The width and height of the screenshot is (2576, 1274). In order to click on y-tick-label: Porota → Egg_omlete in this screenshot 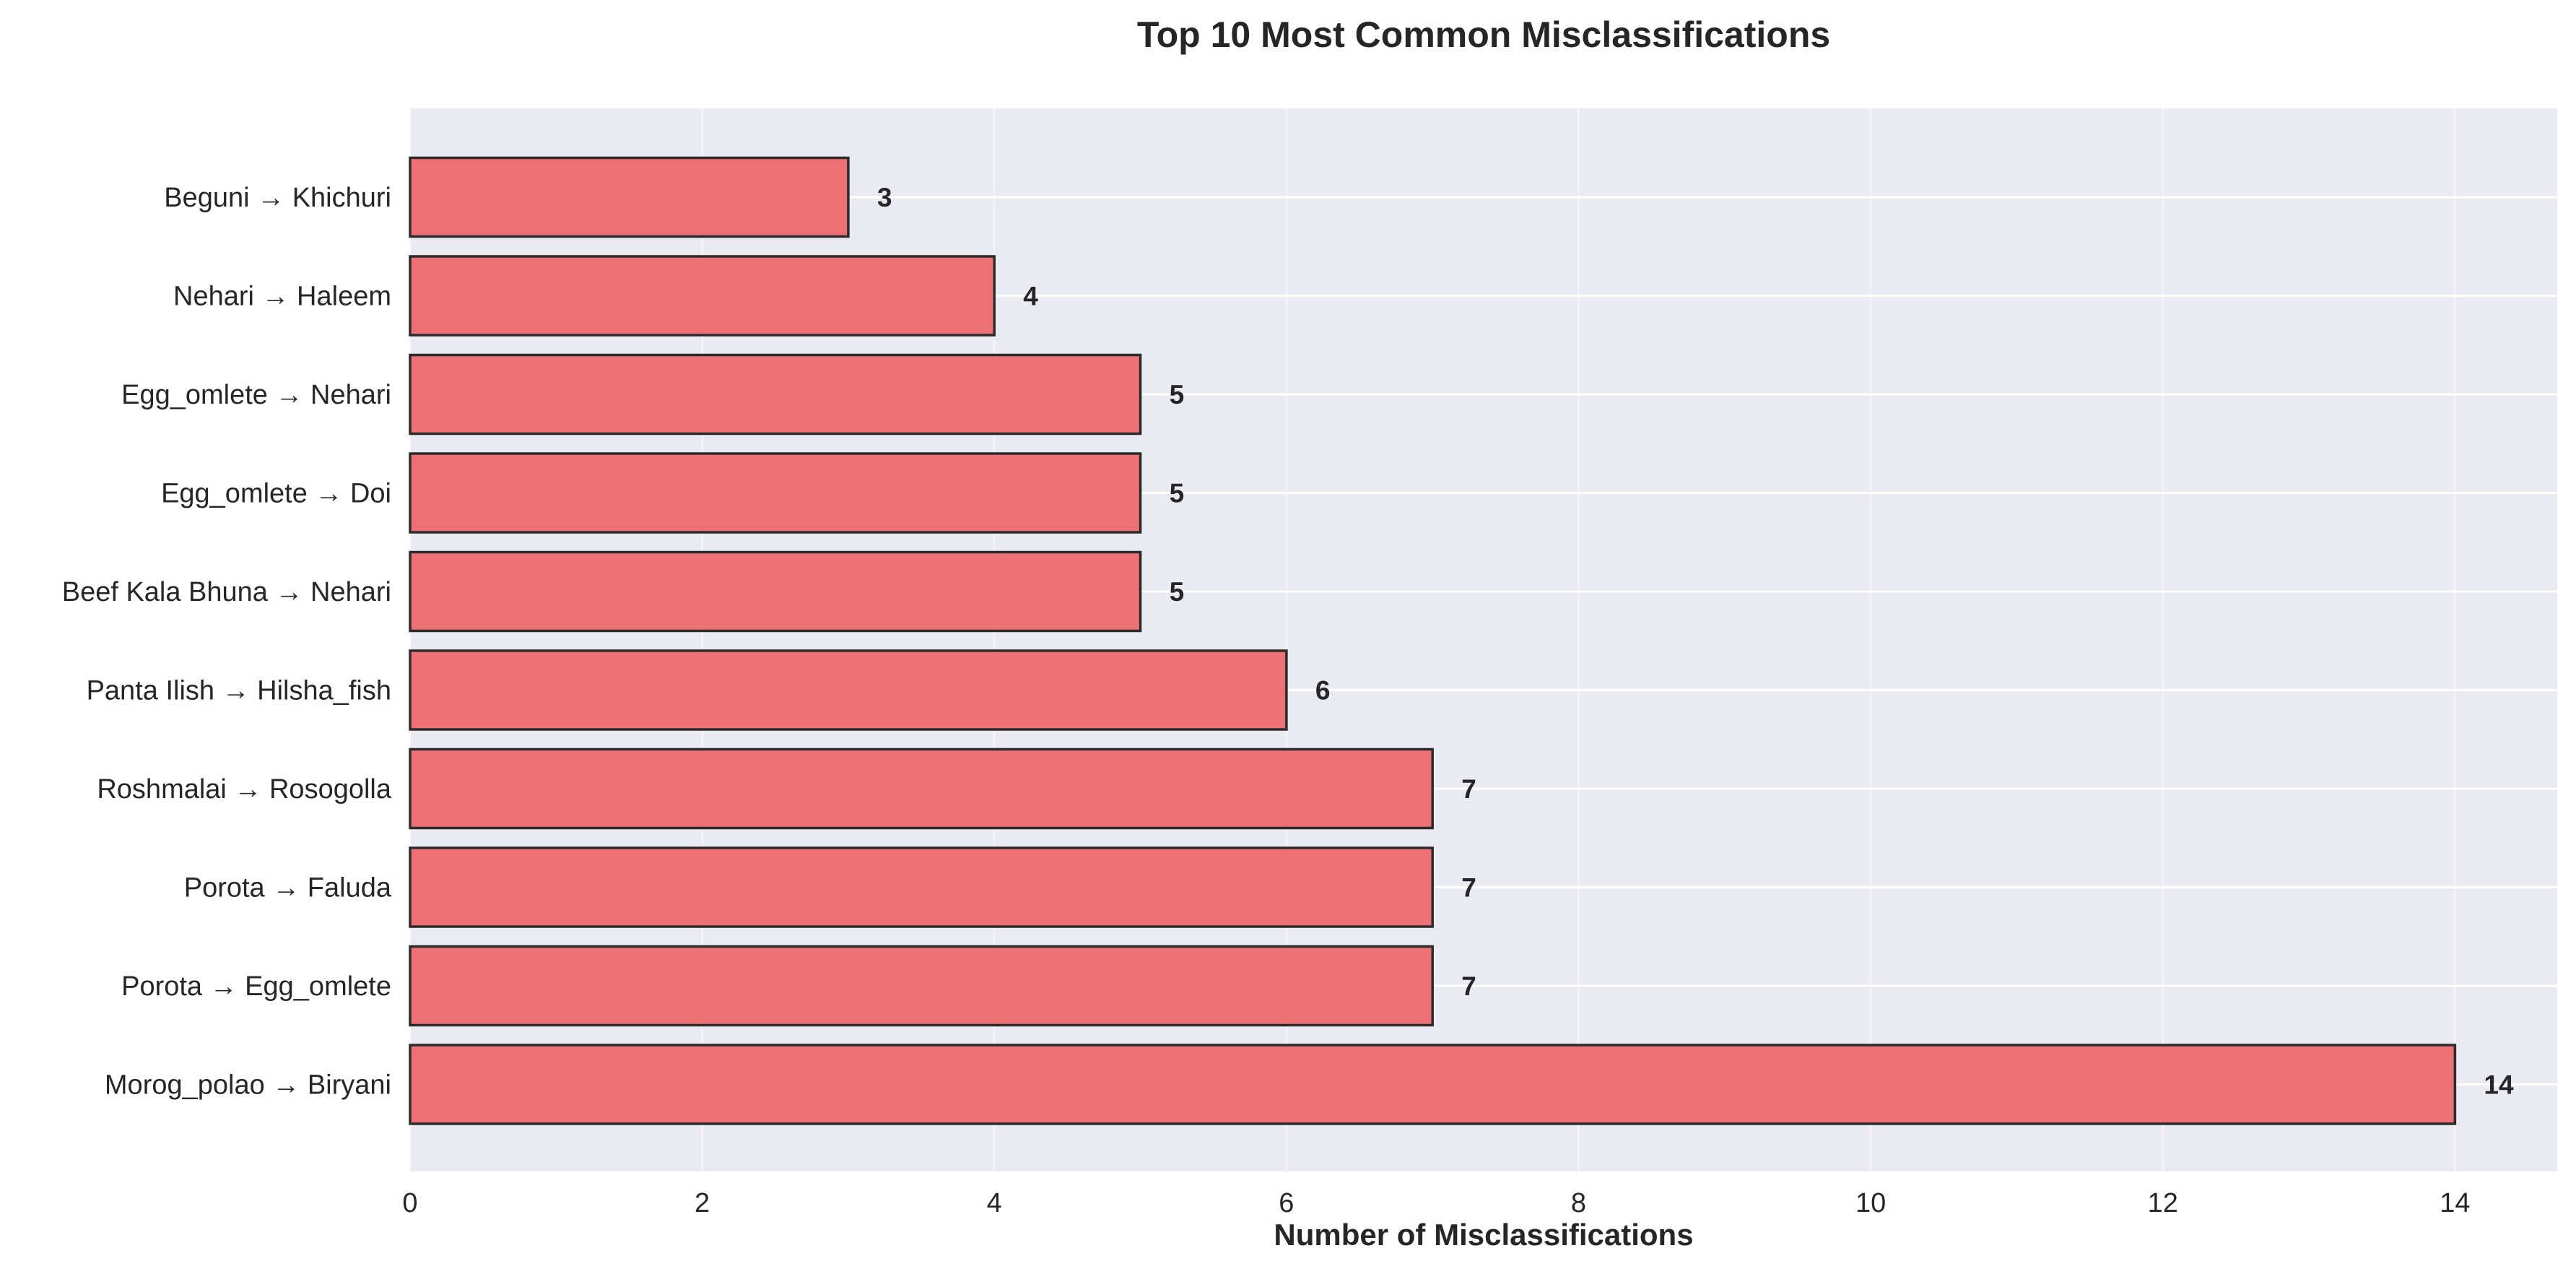, I will do `click(256, 986)`.